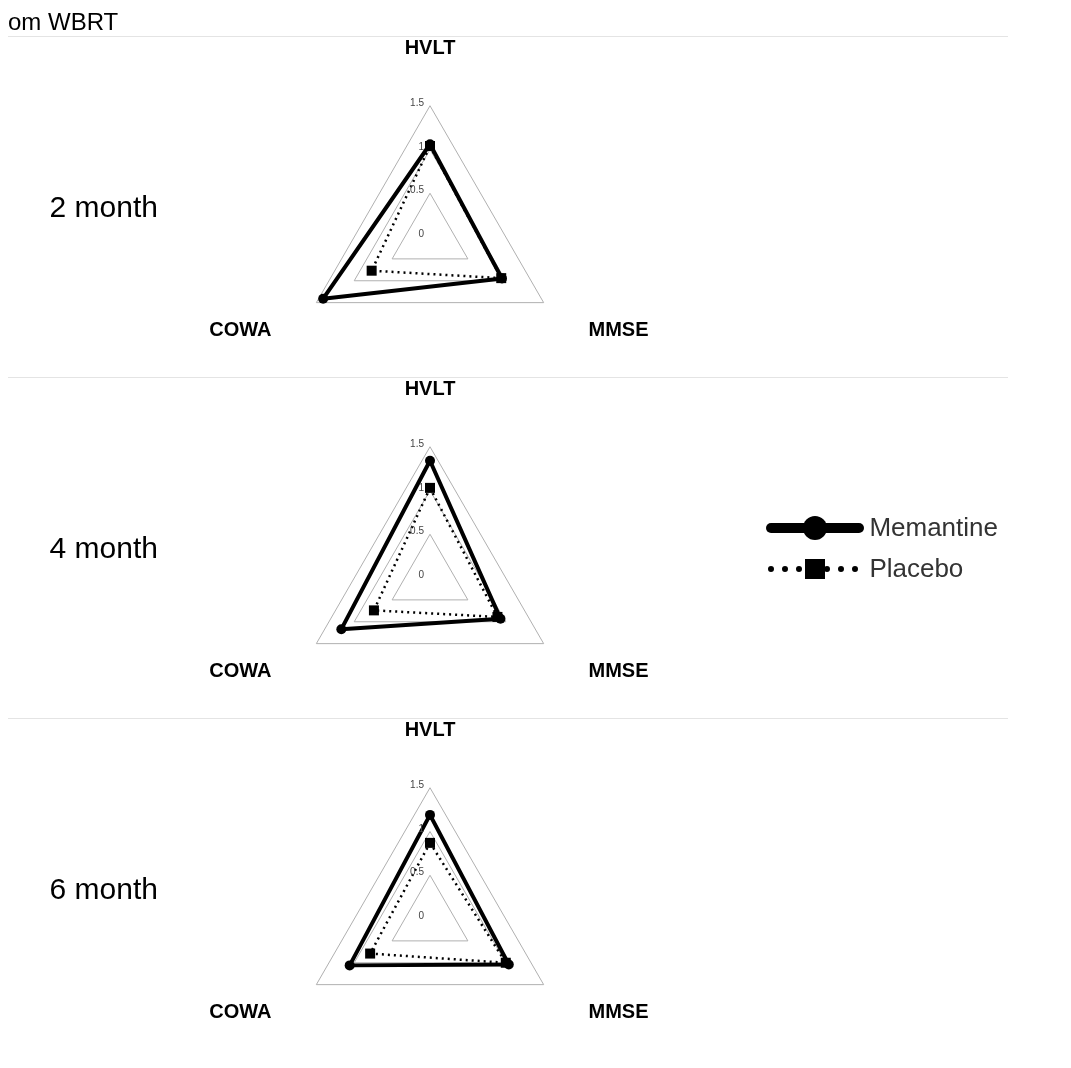  What do you see at coordinates (103, 548) in the screenshot?
I see `text: 4 month` at bounding box center [103, 548].